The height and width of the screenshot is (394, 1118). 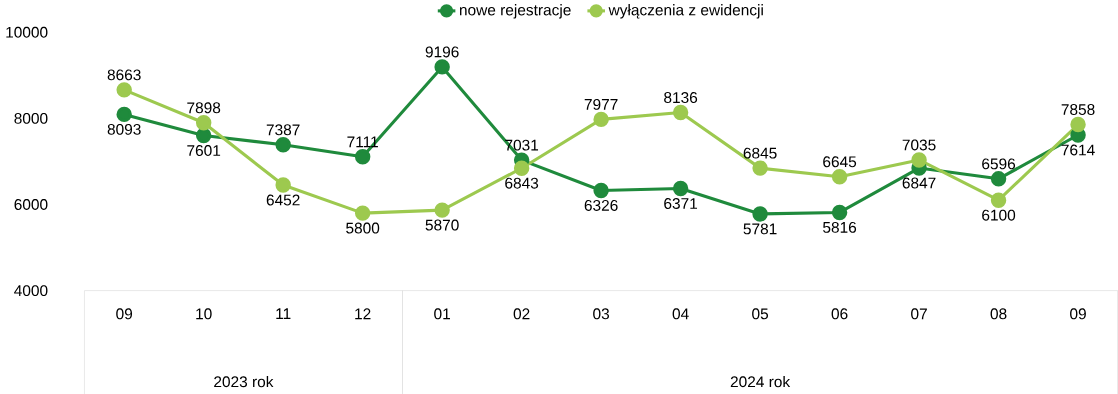 What do you see at coordinates (124, 75) in the screenshot?
I see `data-label: 8663` at bounding box center [124, 75].